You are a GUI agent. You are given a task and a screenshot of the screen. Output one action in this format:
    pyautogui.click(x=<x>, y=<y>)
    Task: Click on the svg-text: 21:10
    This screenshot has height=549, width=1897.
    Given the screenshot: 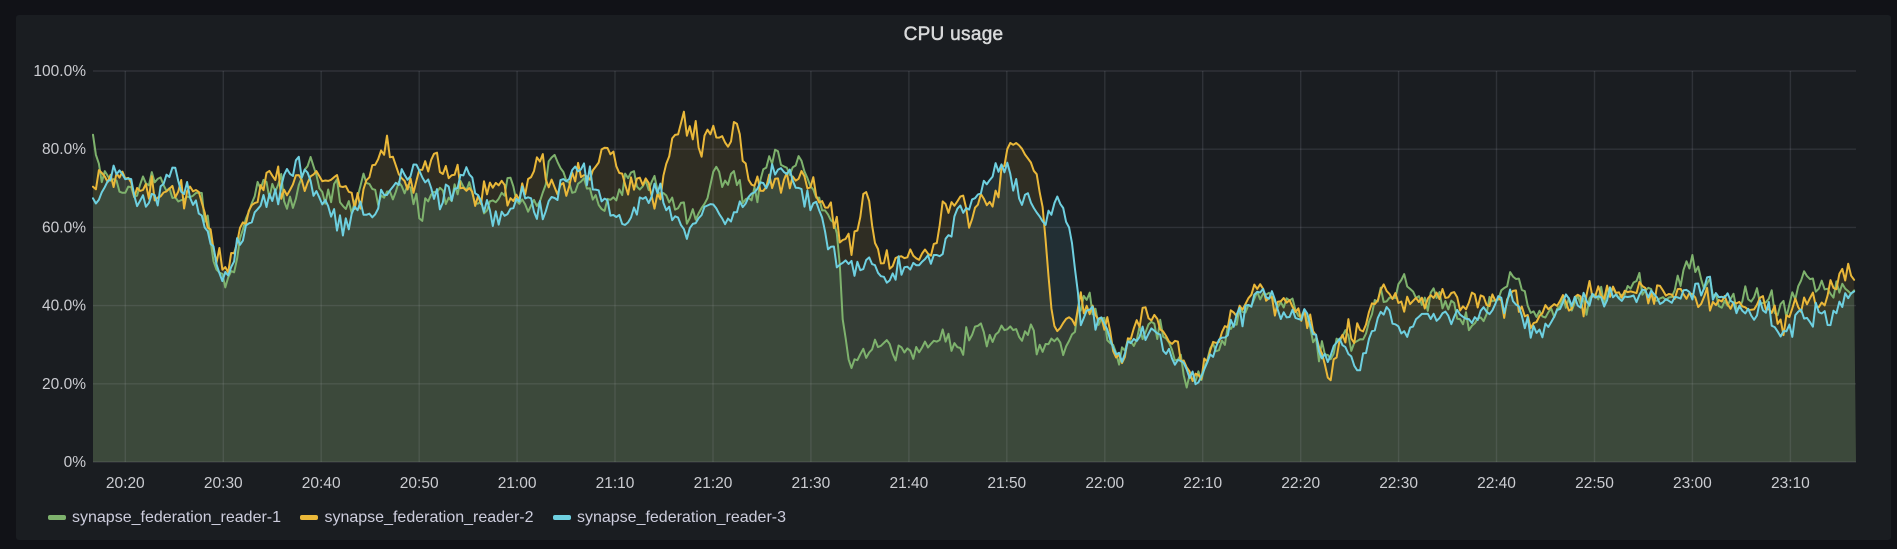 What is the action you would take?
    pyautogui.click(x=615, y=483)
    